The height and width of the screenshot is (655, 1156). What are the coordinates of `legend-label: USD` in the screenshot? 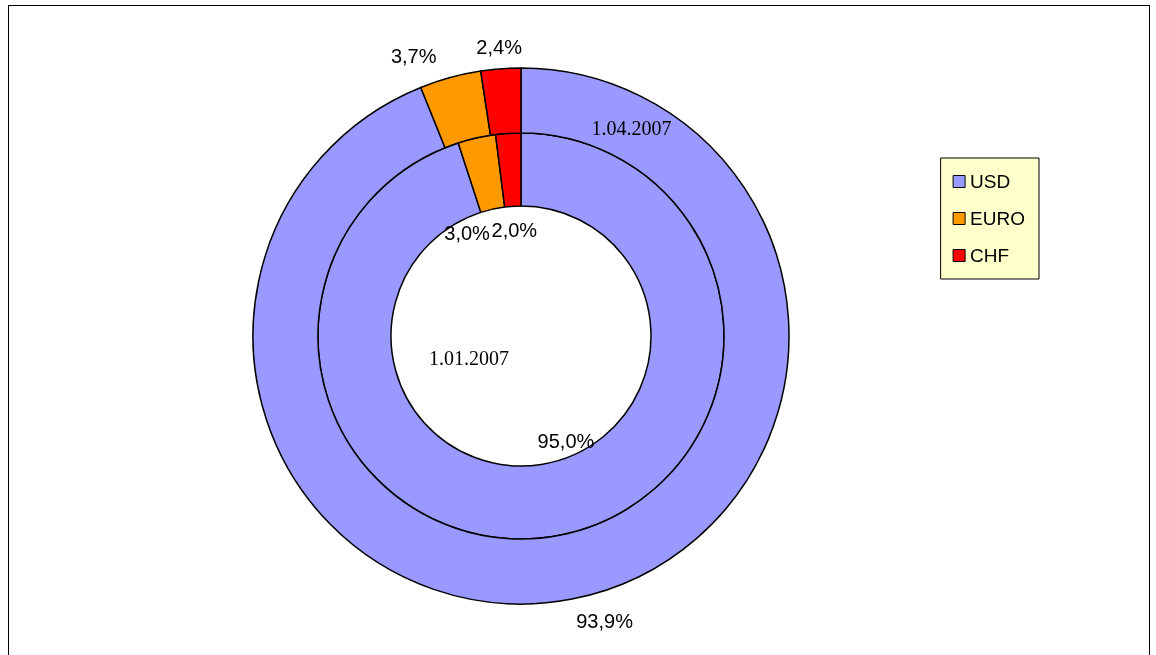 It's located at (990, 181).